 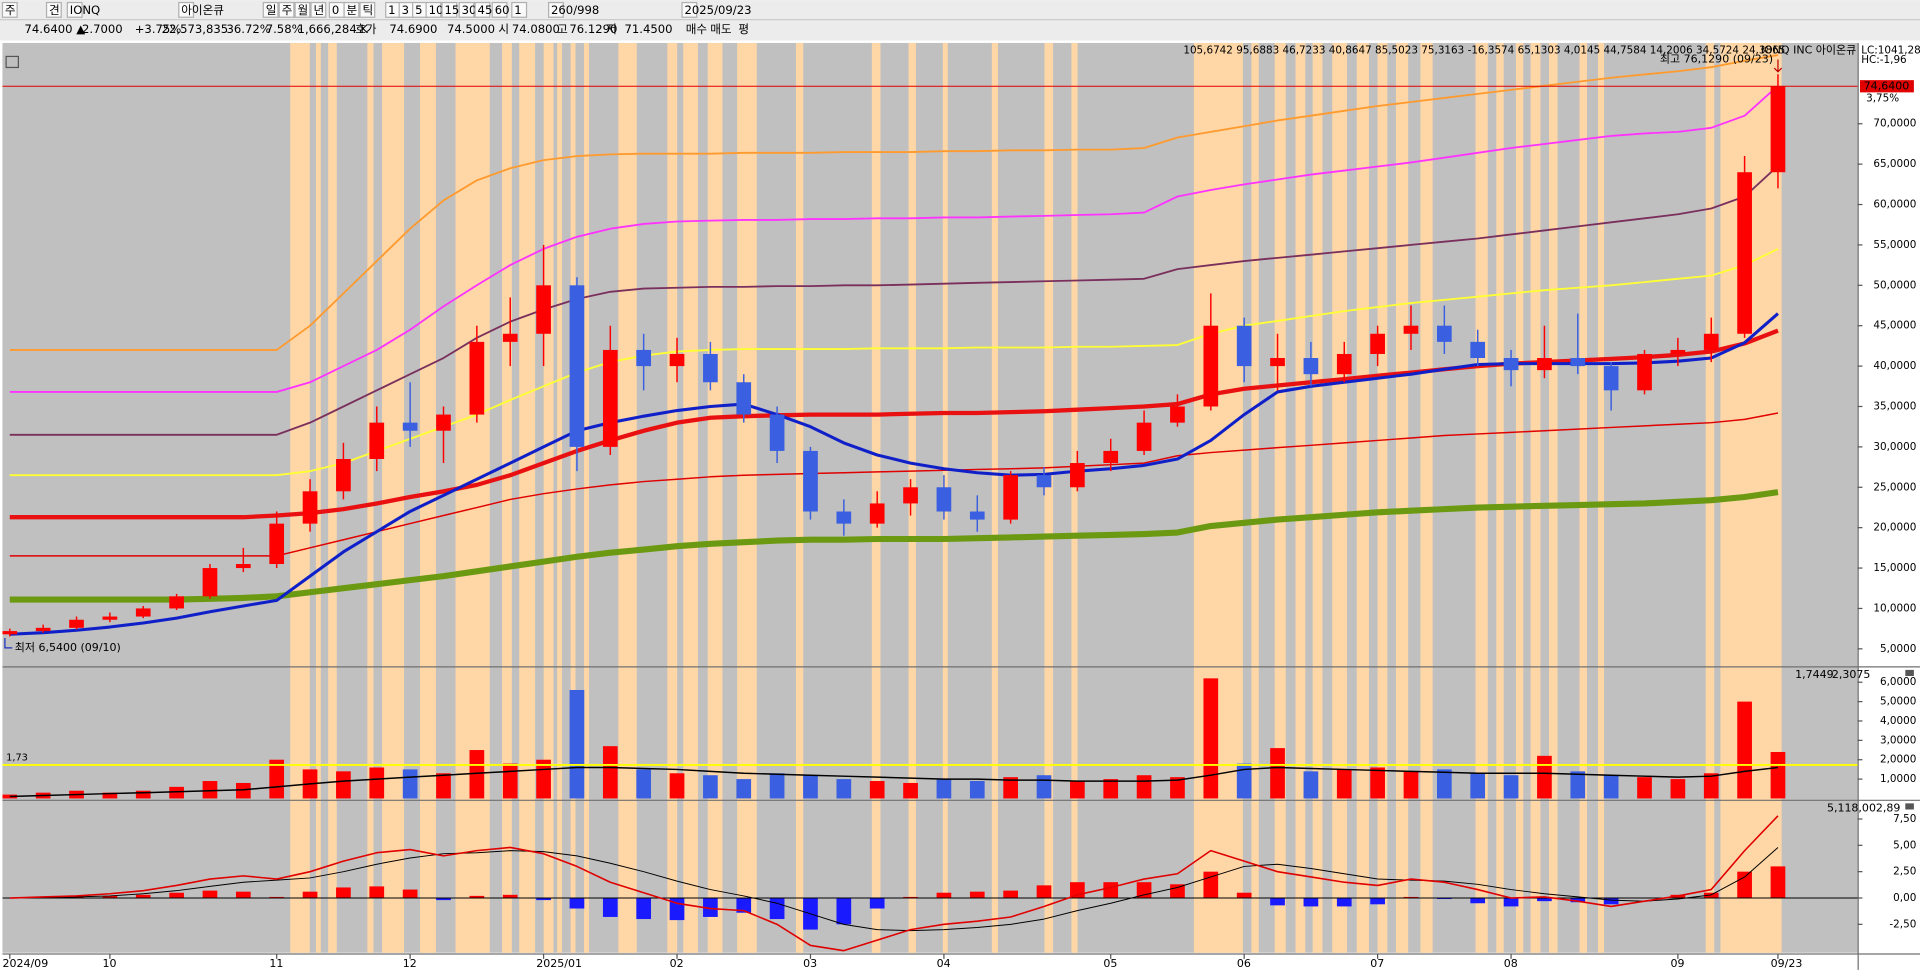 What do you see at coordinates (1882, 99) in the screenshot?
I see `change-label: 3,75%` at bounding box center [1882, 99].